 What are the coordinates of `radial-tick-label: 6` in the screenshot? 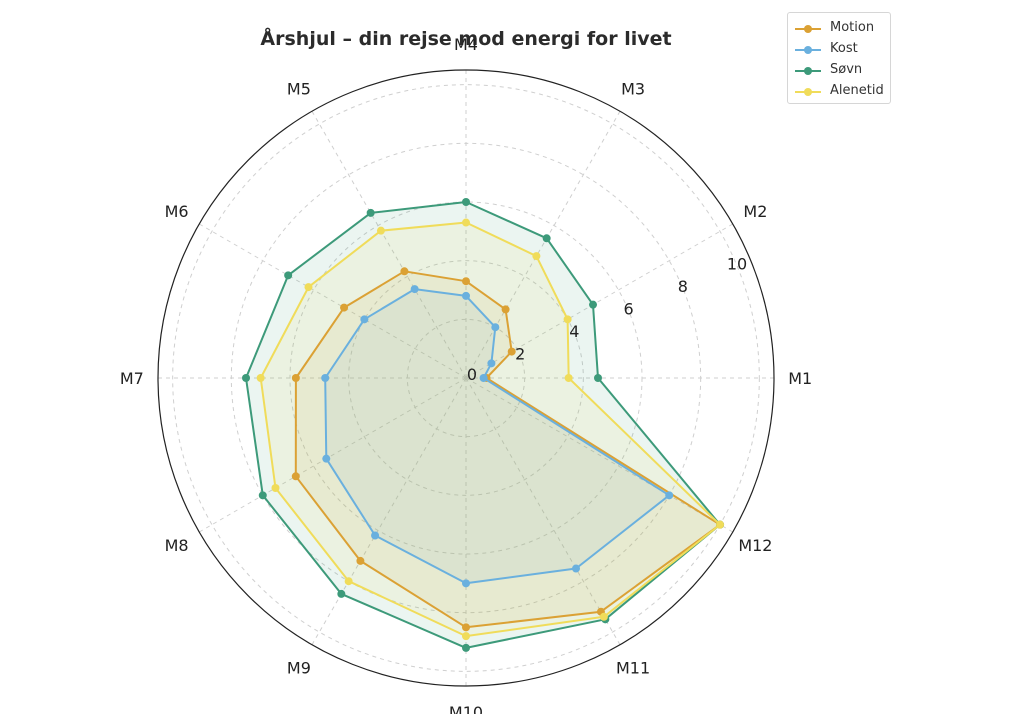 It's located at (629, 309).